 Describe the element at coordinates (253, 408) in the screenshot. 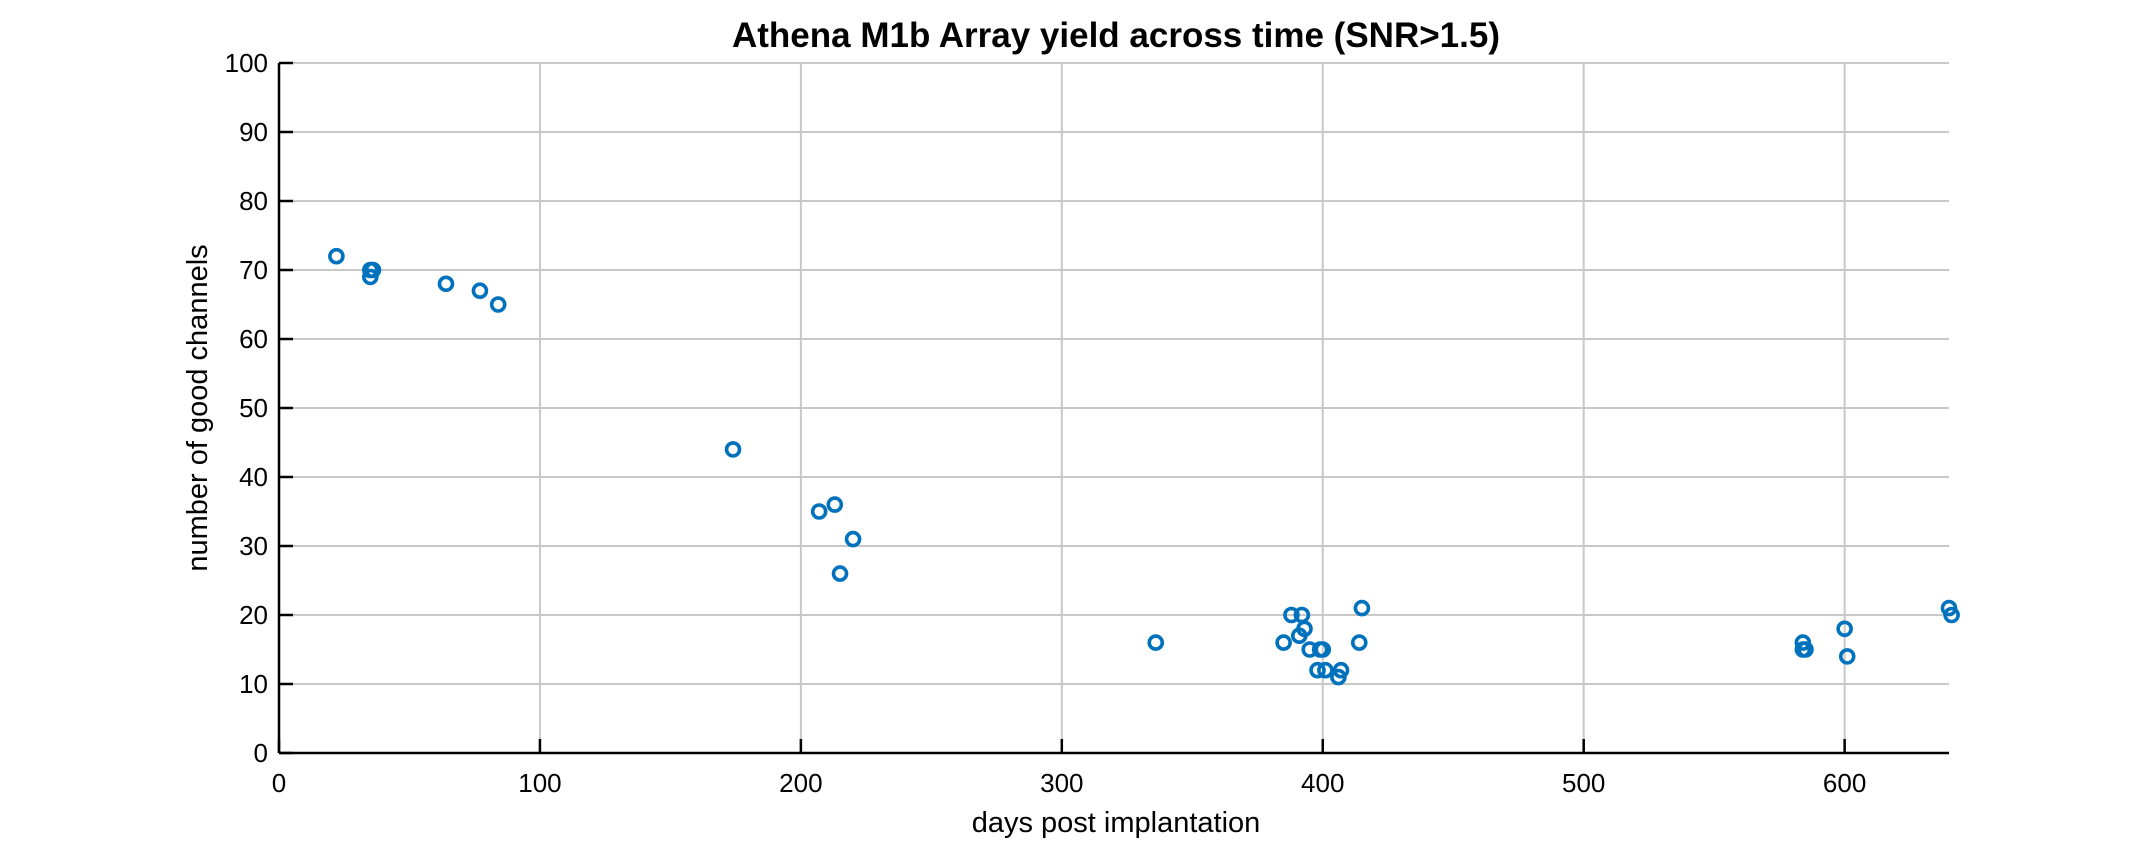

I see `y-tick-label: 50` at that location.